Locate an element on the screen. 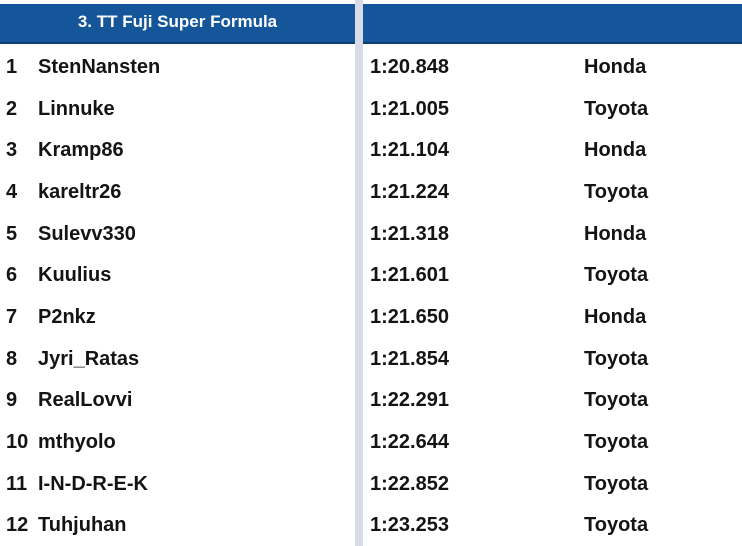 This screenshot has height=546, width=742. lap-time: 1:21.854 is located at coordinates (409, 358).